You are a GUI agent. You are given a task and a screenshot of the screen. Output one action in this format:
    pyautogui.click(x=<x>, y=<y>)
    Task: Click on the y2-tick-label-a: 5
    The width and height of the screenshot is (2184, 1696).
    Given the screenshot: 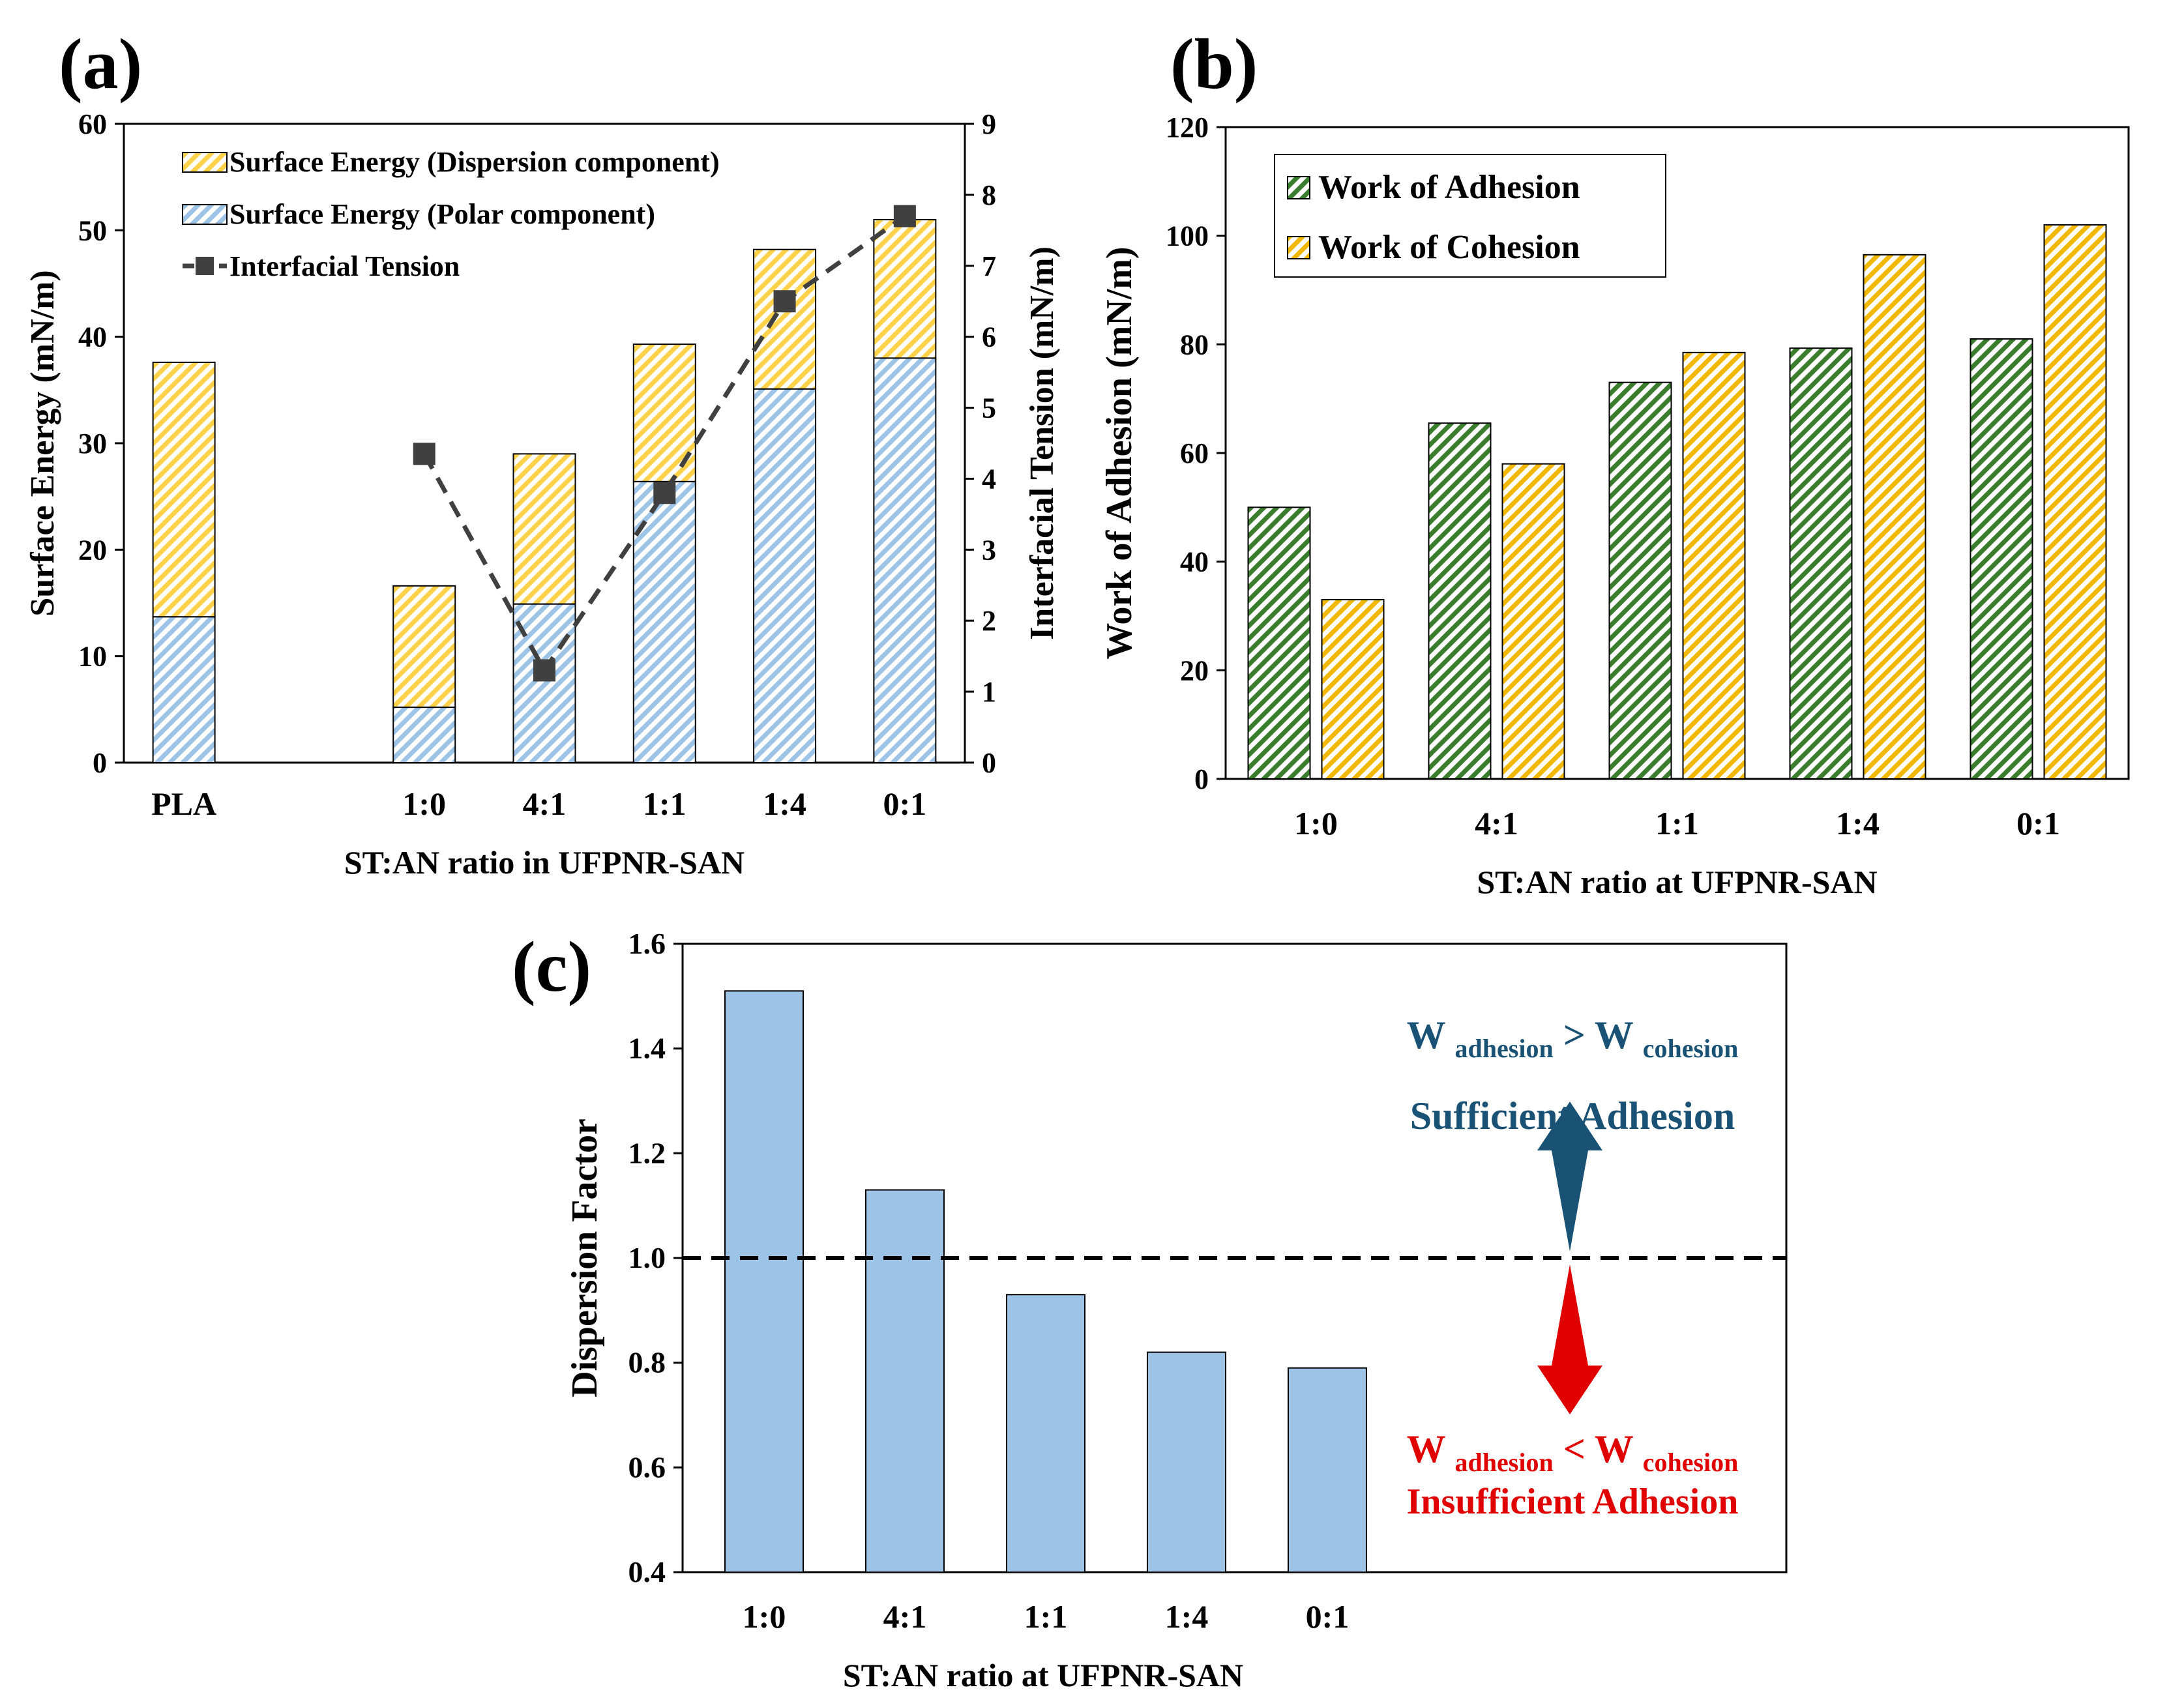 What is the action you would take?
    pyautogui.click(x=989, y=408)
    